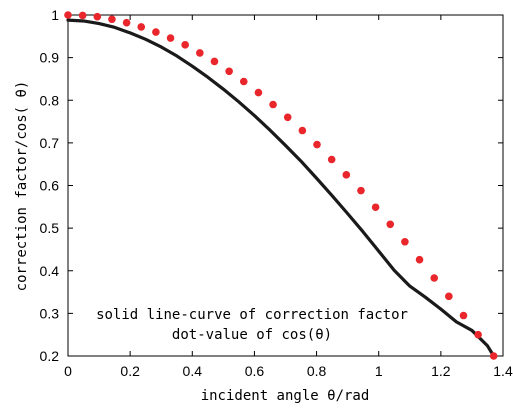  Describe the element at coordinates (50, 356) in the screenshot. I see `y-tick-label: 0.2` at that location.